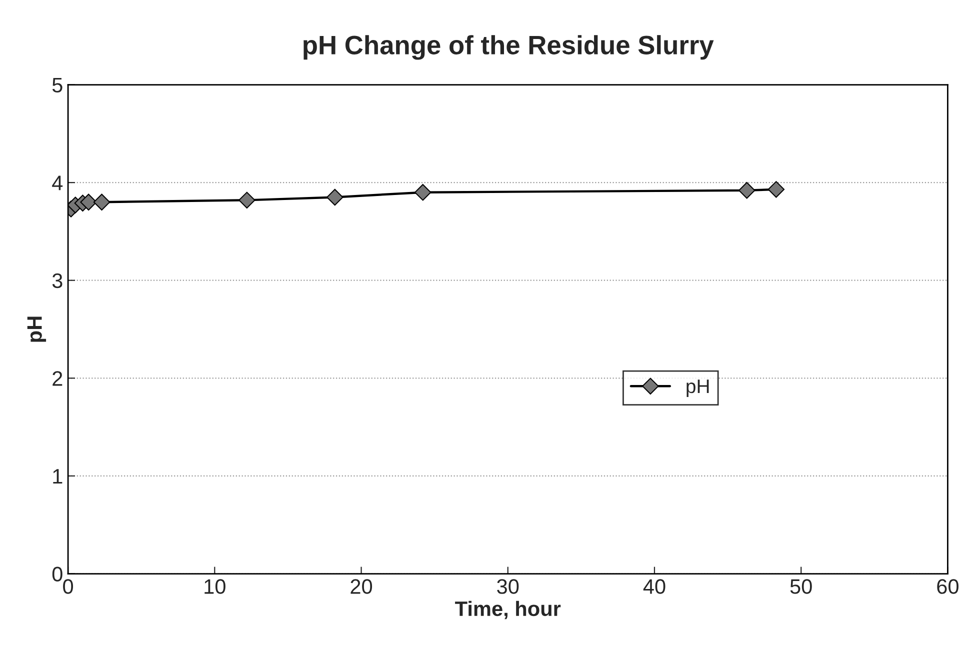 The width and height of the screenshot is (972, 652). Describe the element at coordinates (947, 586) in the screenshot. I see `x-tick-label: 60` at that location.